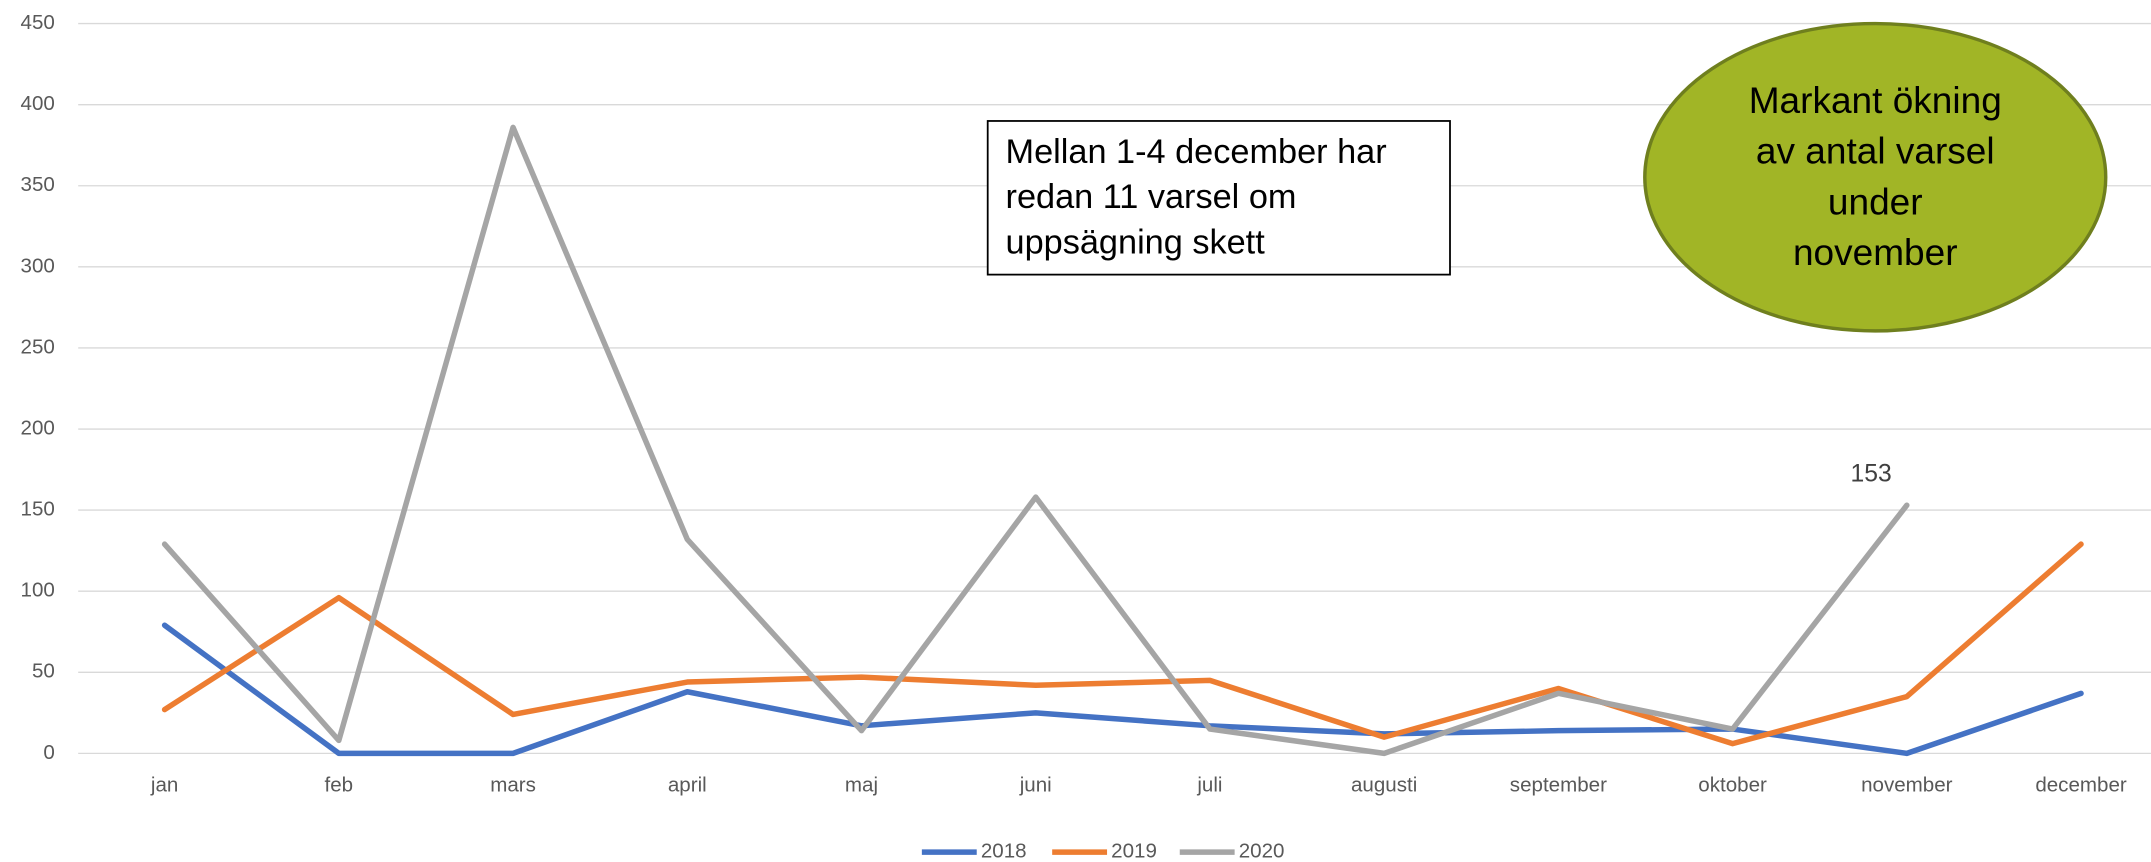  Describe the element at coordinates (1035, 785) in the screenshot. I see `x-tick-label: juni` at that location.